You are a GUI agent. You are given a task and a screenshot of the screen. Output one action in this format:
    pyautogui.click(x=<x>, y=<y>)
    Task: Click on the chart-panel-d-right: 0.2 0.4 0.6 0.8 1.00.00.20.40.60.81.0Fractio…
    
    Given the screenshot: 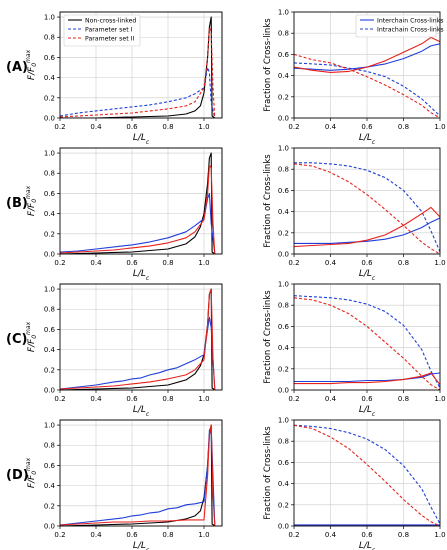 What is the action you would take?
    pyautogui.click(x=354, y=483)
    